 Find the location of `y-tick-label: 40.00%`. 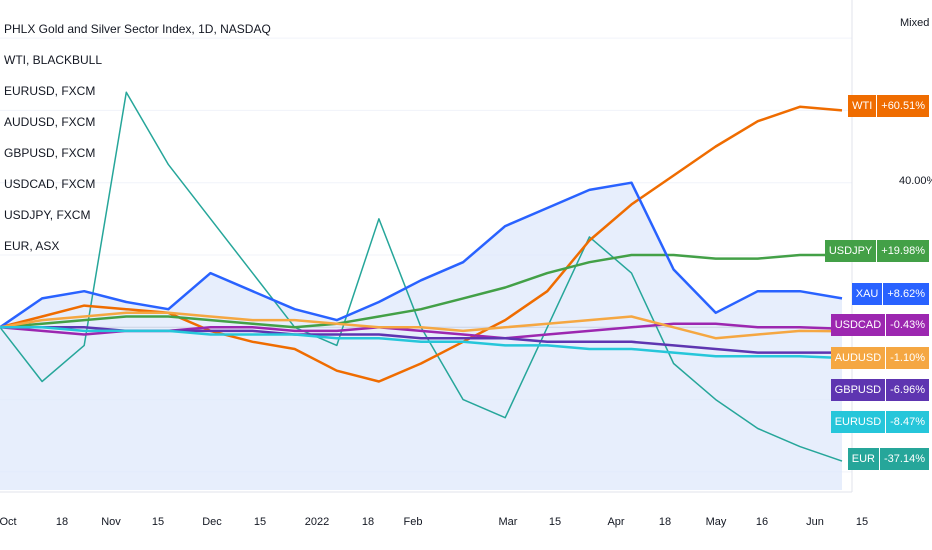

y-tick-label: 40.00% is located at coordinates (915, 181).